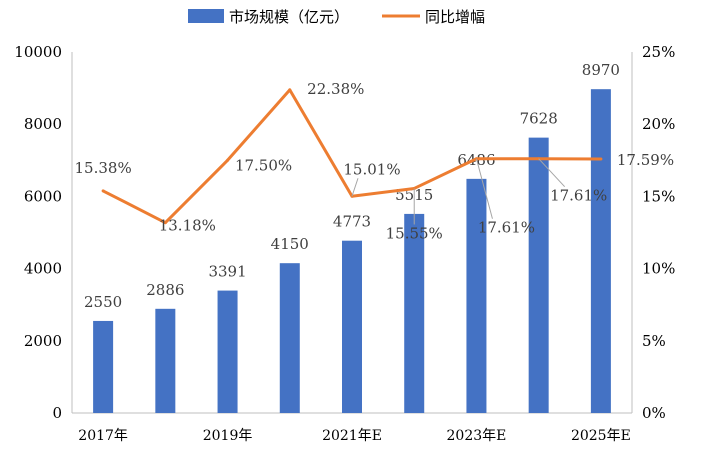  I want to click on line-value-label: 15.55%, so click(414, 233).